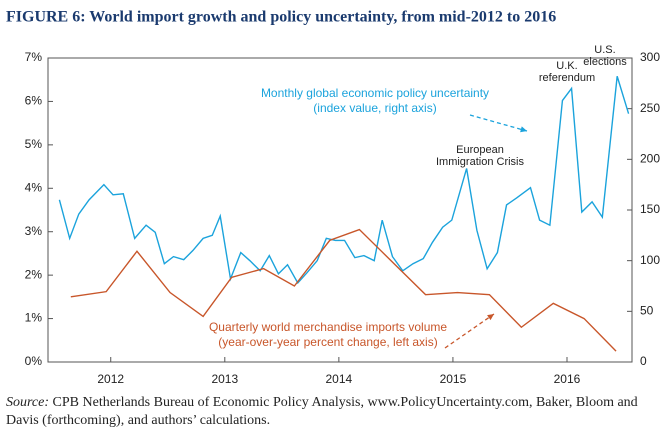 Image resolution: width=668 pixels, height=438 pixels. I want to click on annotation: U.S., so click(604, 50).